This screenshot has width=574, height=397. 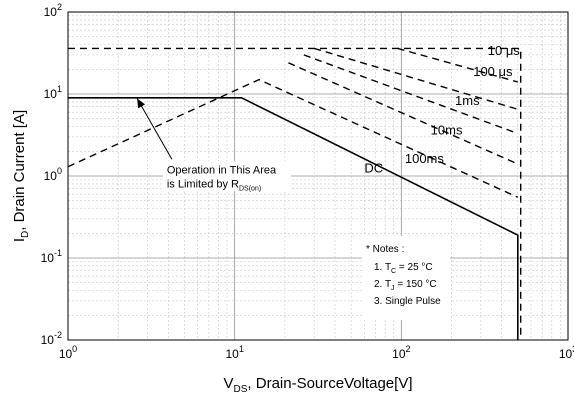 What do you see at coordinates (53, 10) in the screenshot?
I see `y-tick-label: 10²` at bounding box center [53, 10].